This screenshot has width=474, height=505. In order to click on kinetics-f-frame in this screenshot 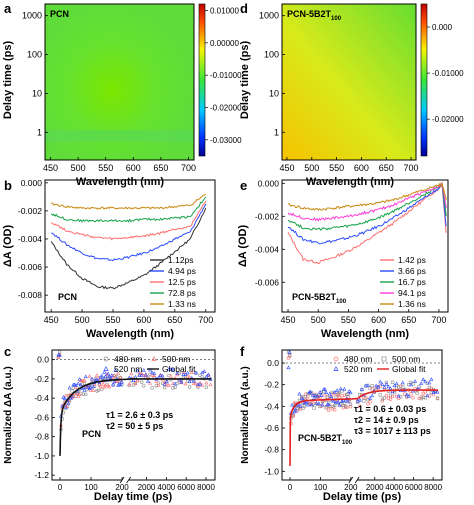, I will do `click(362, 415)`.